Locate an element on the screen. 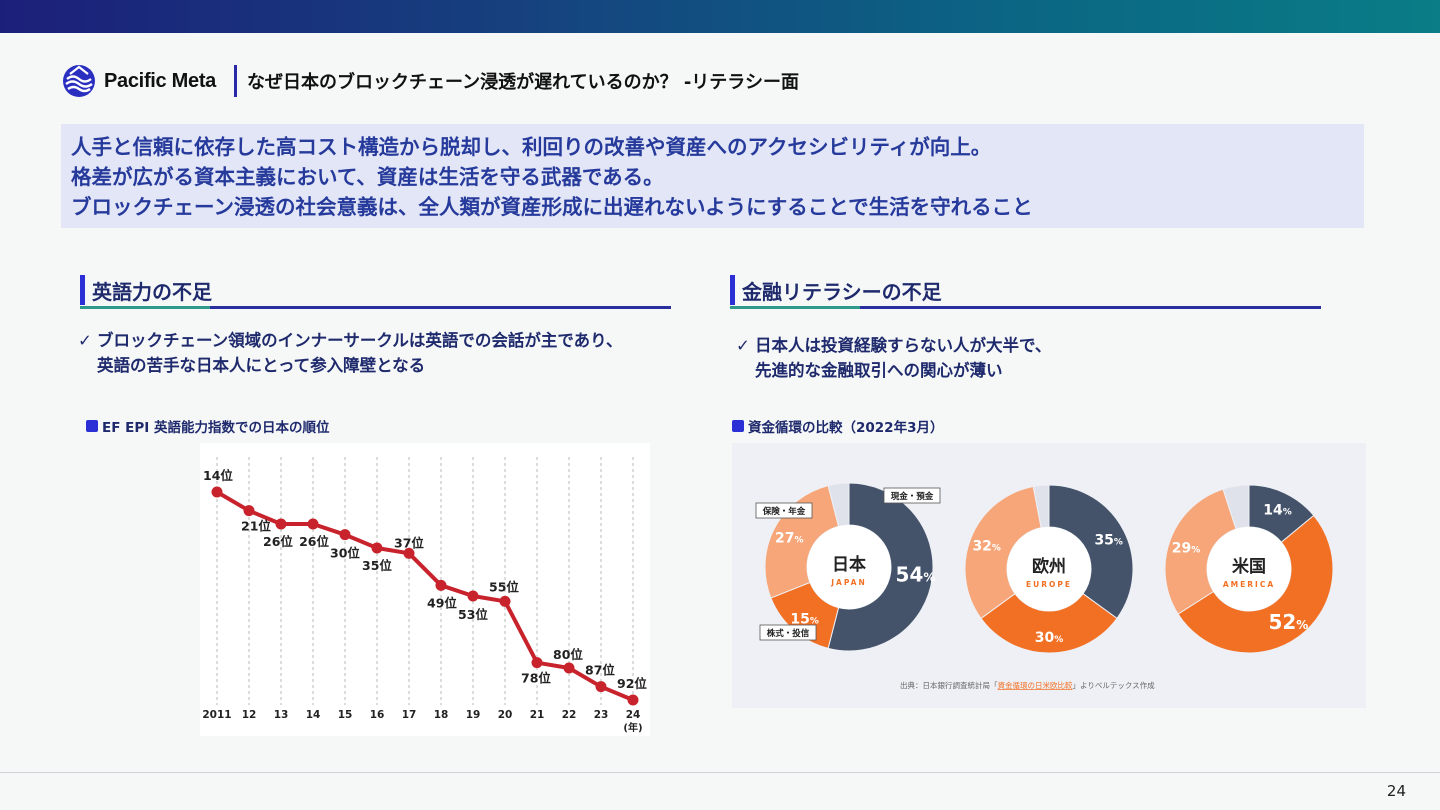  slice-label: 54% is located at coordinates (916, 574).